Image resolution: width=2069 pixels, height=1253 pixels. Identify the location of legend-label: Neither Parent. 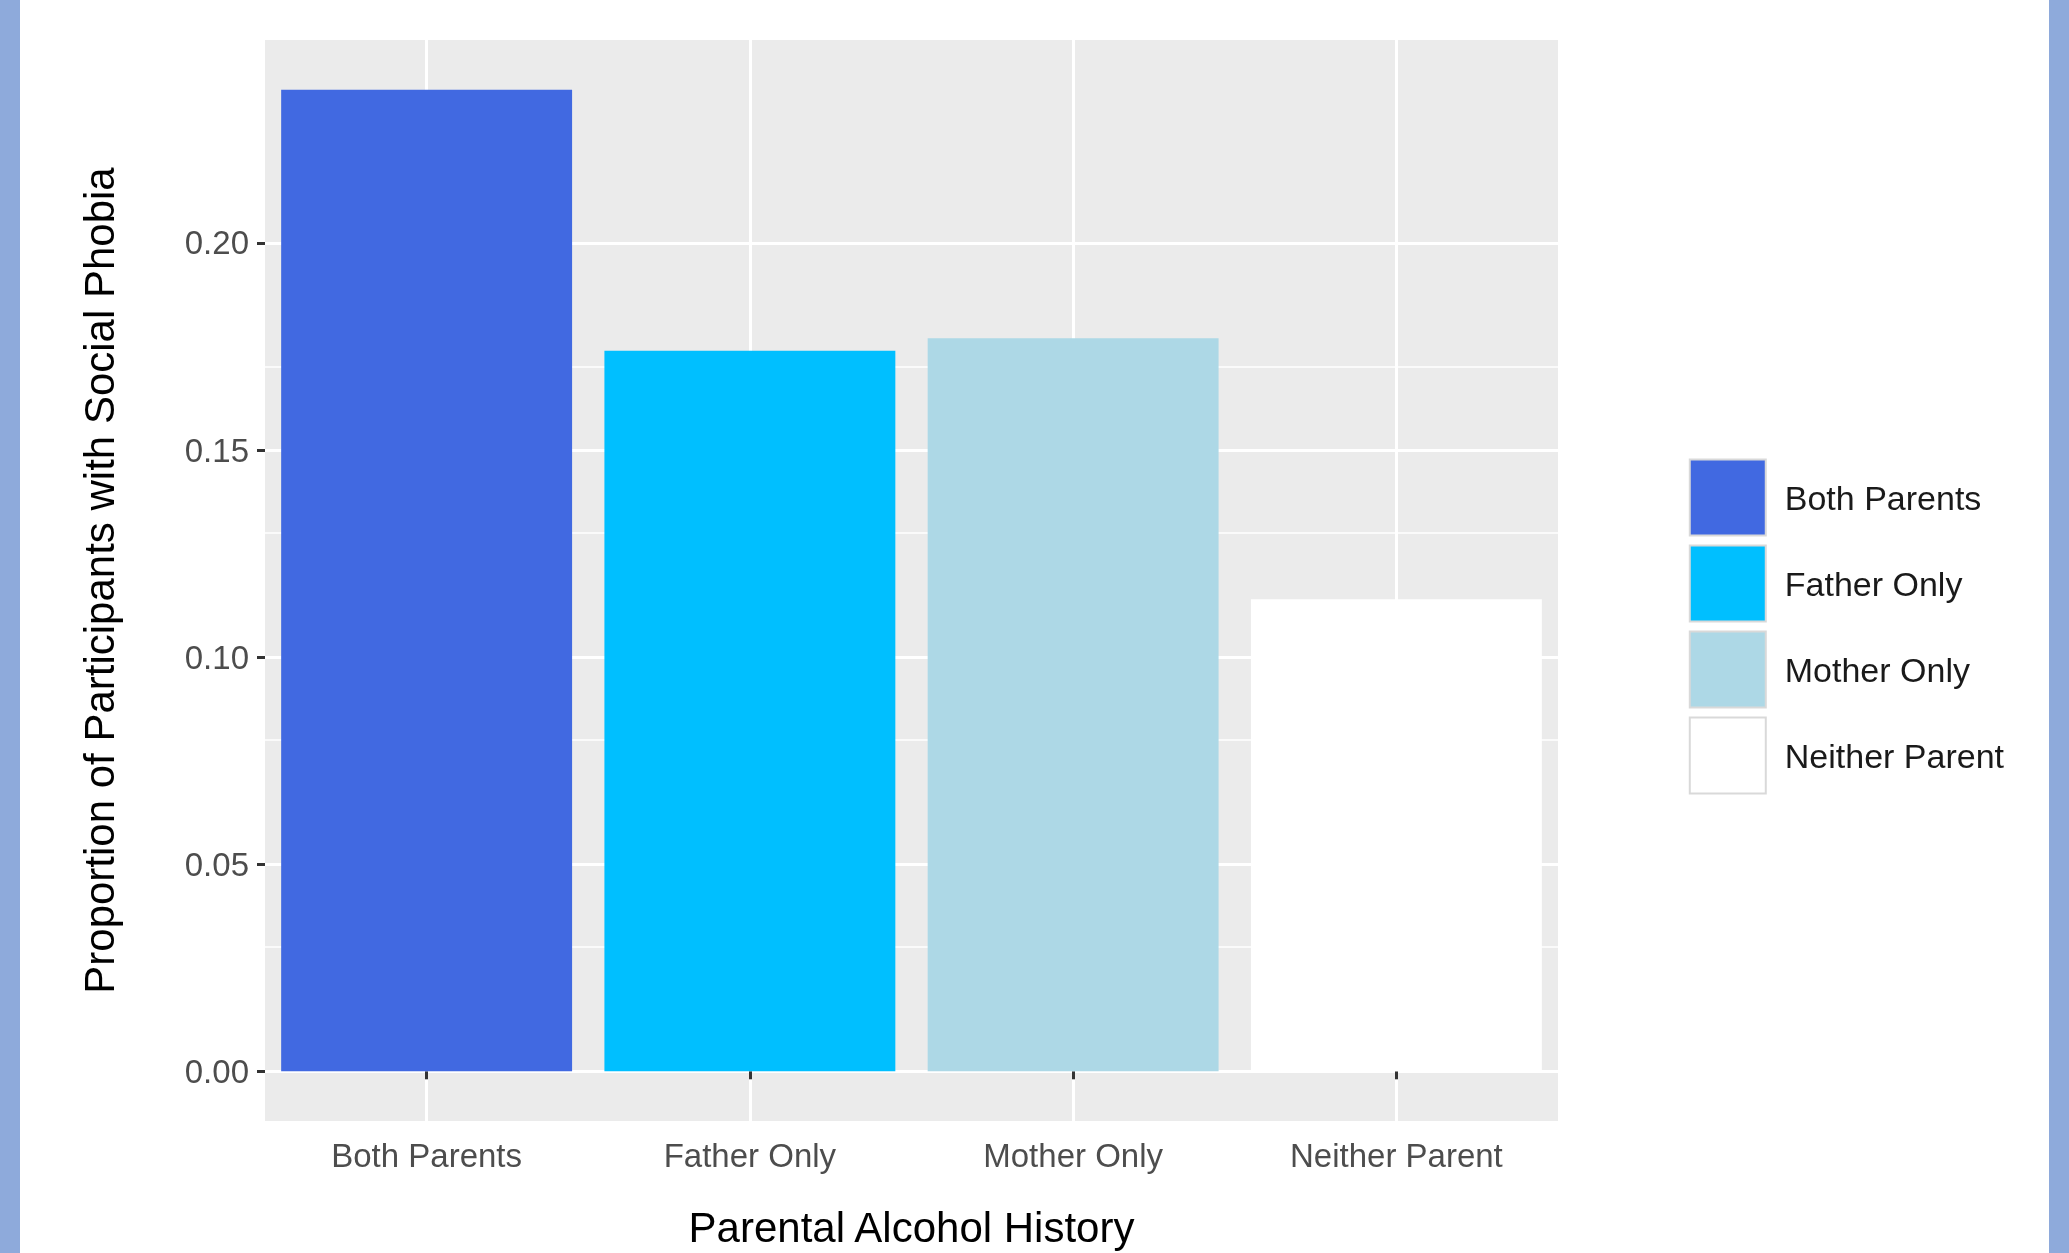
(1894, 755).